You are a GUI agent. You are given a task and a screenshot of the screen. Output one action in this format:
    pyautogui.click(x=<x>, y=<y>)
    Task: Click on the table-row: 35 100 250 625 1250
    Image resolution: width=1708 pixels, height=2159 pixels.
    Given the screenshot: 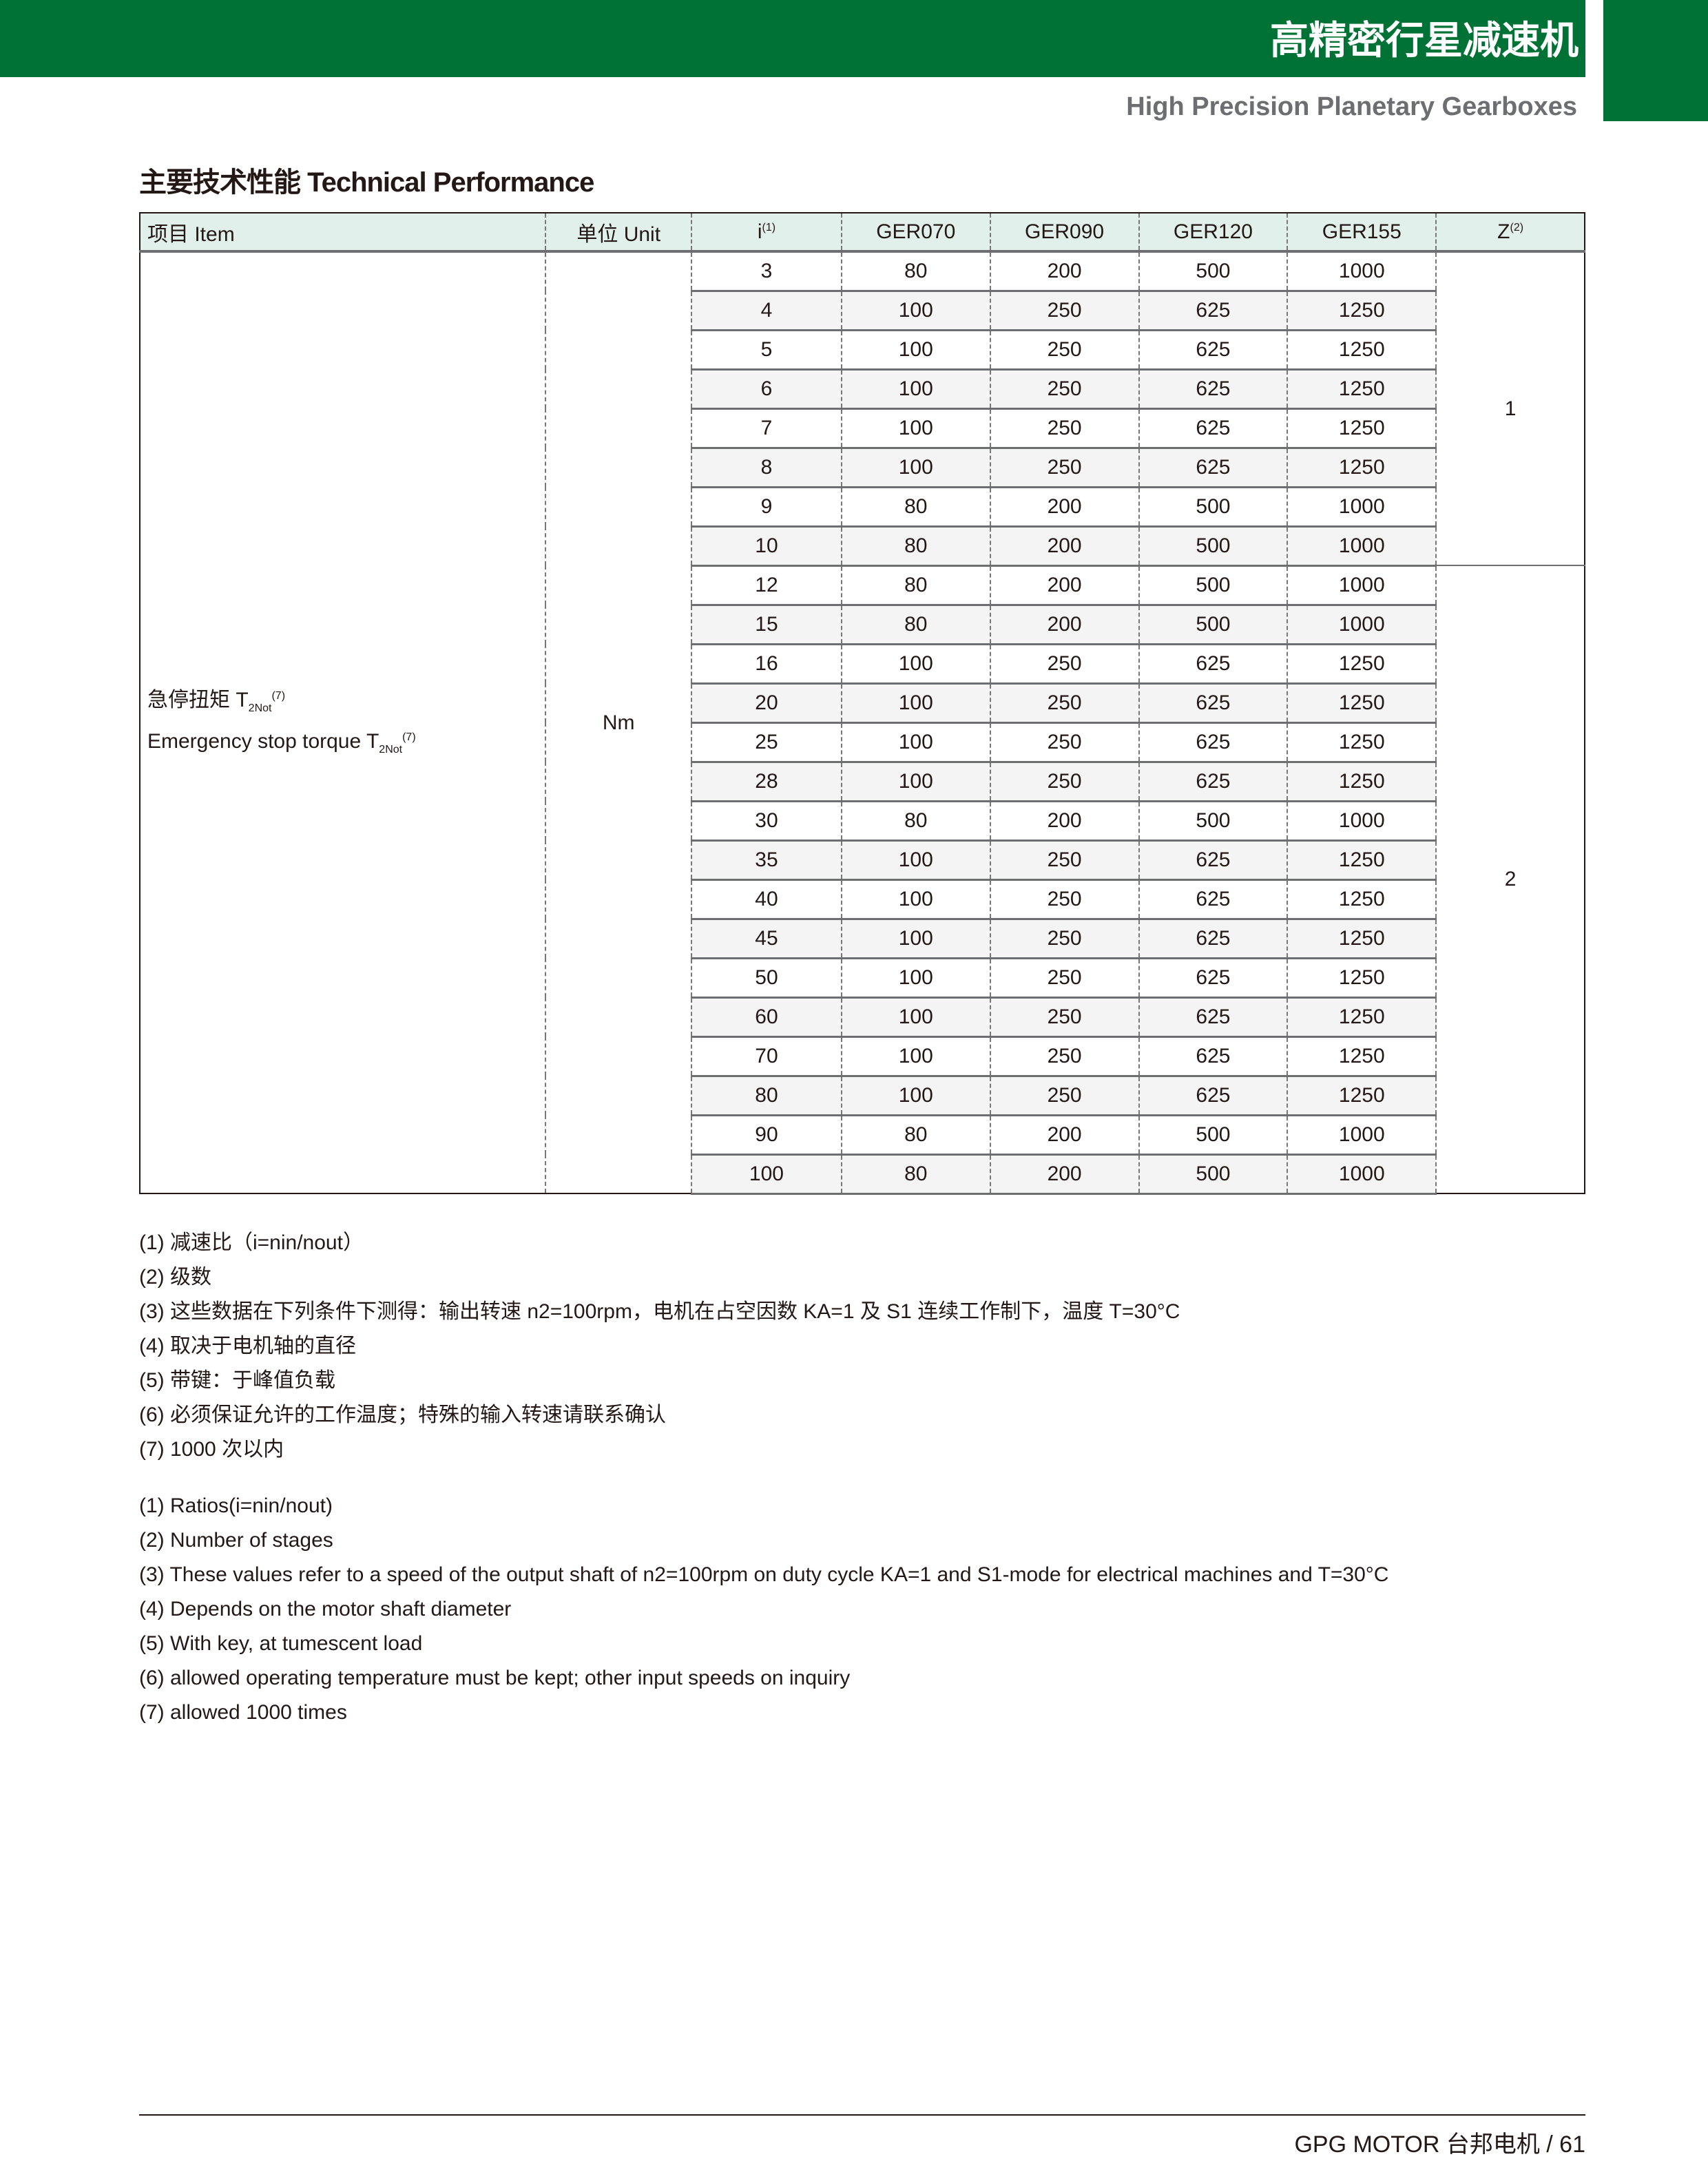 What is the action you would take?
    pyautogui.click(x=863, y=860)
    